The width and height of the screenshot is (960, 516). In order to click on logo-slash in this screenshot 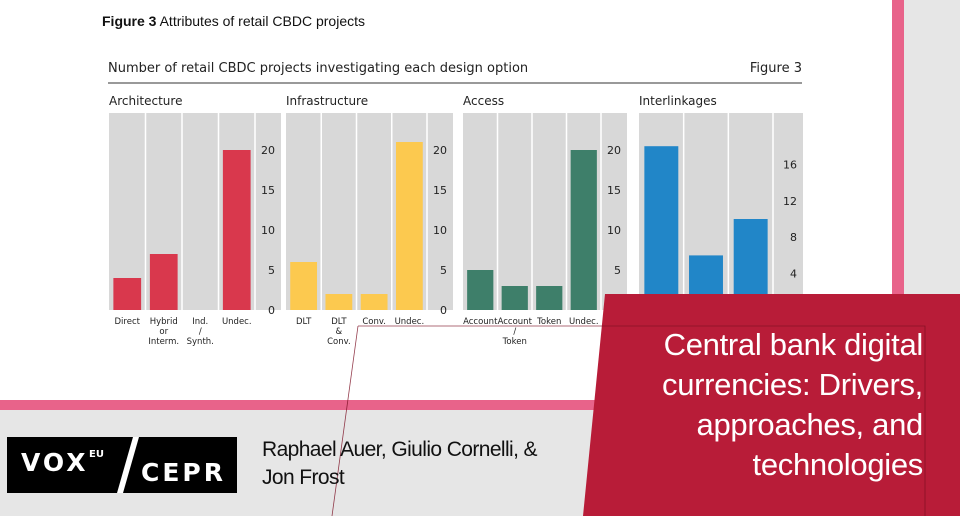, I will do `click(128, 465)`.